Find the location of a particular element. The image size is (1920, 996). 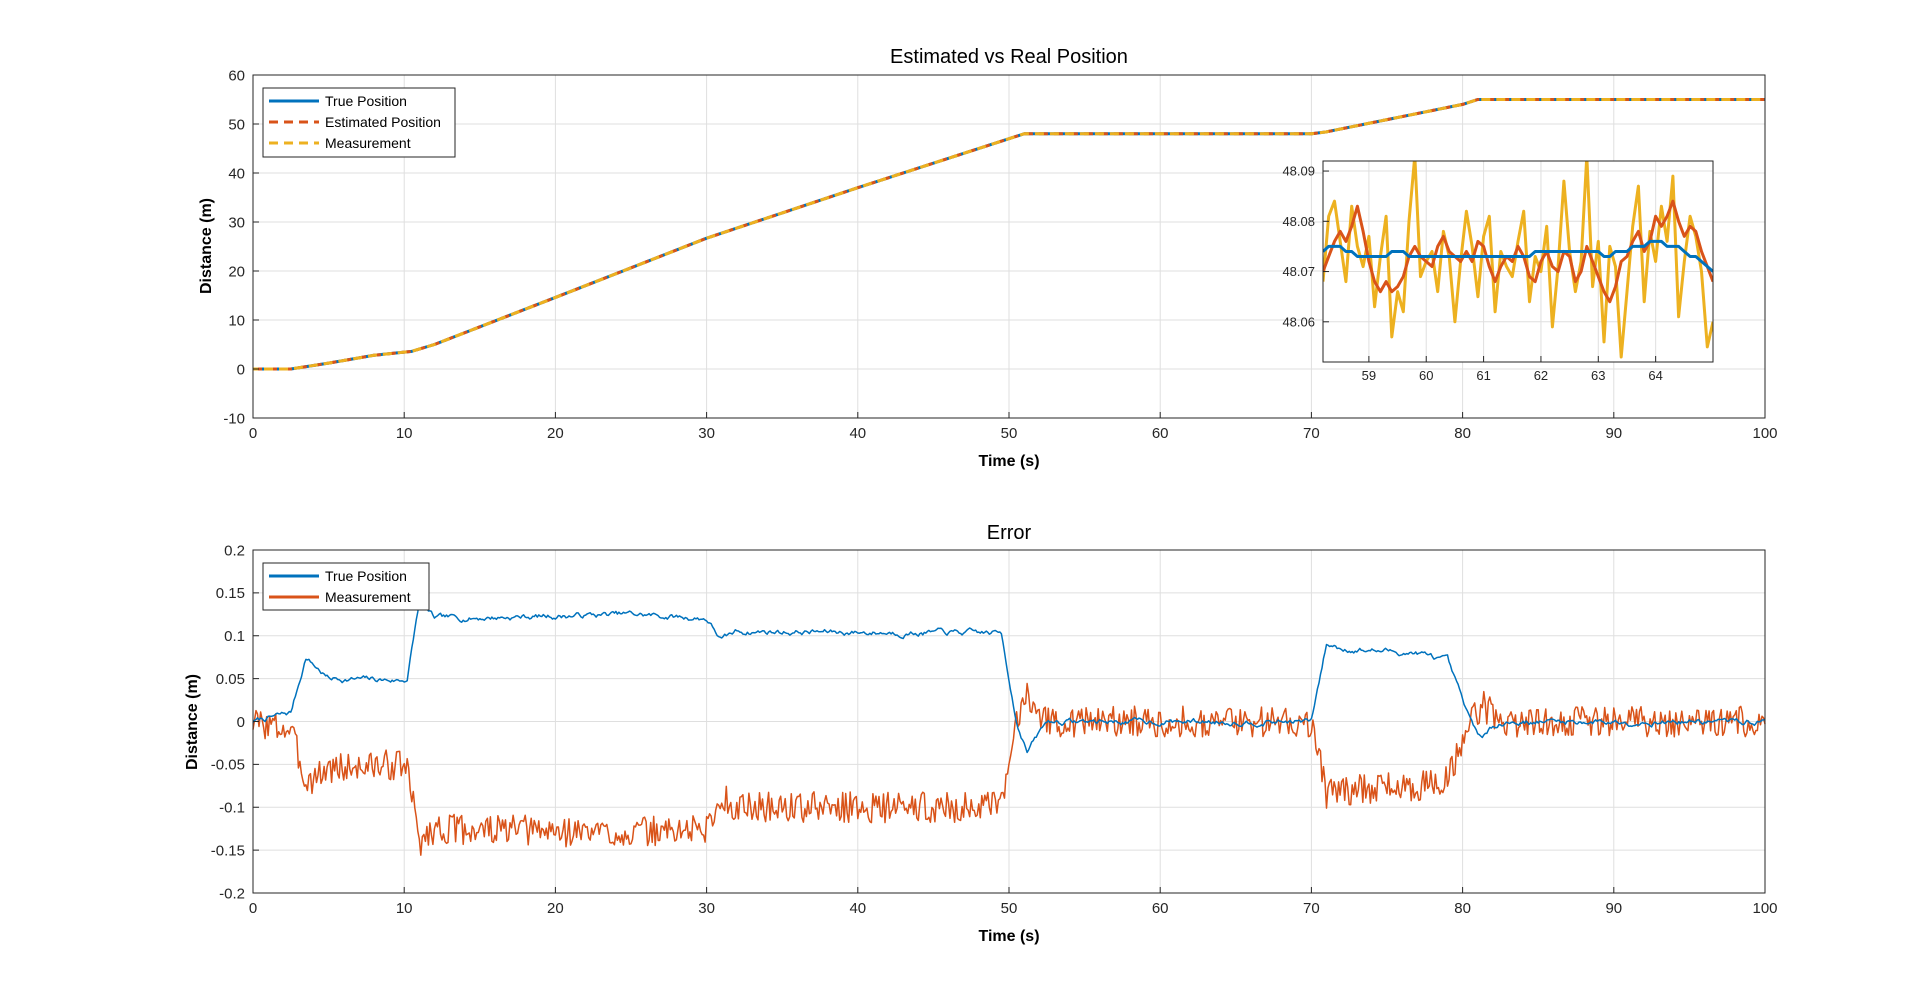

error-y-tick-label: -0.1 is located at coordinates (232, 808).